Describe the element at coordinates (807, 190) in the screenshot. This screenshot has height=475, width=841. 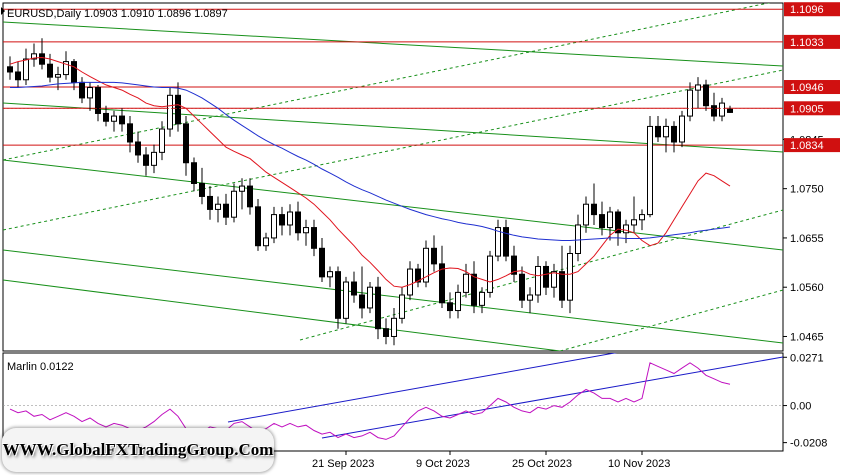
I see `y-tick-label: 1.0750` at that location.